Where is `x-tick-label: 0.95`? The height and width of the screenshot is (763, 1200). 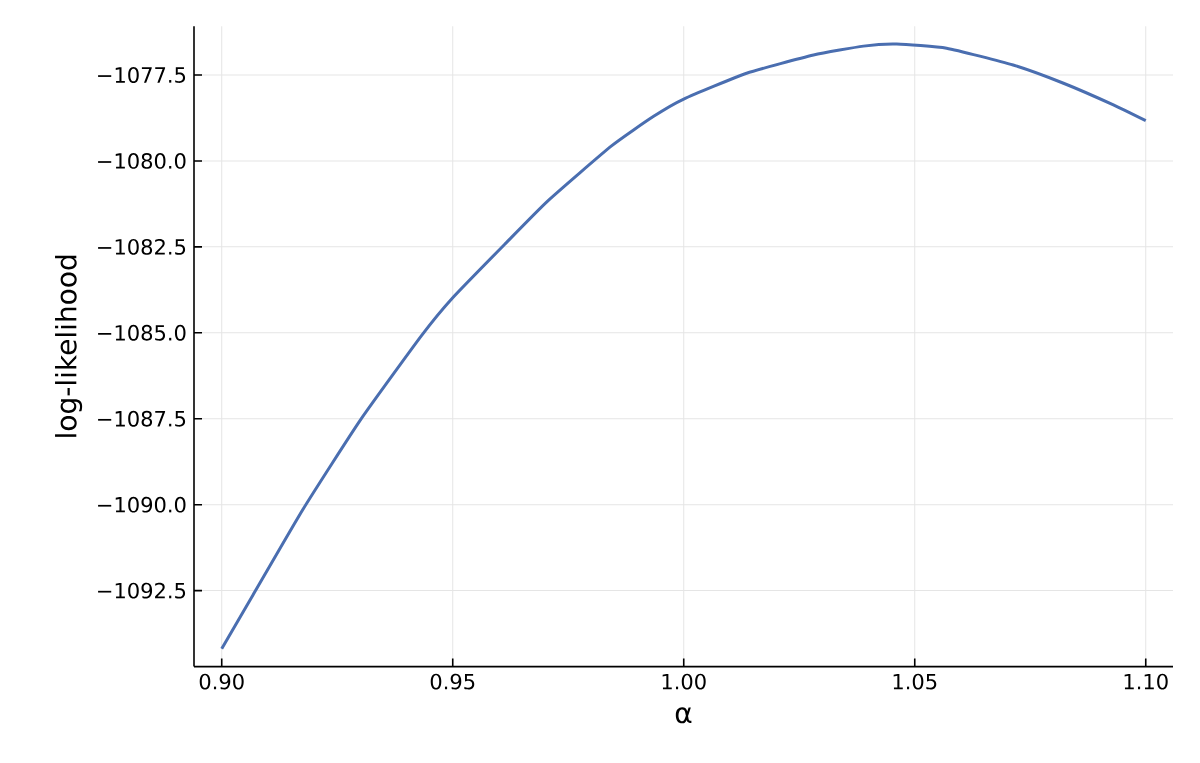 x-tick-label: 0.95 is located at coordinates (452, 681).